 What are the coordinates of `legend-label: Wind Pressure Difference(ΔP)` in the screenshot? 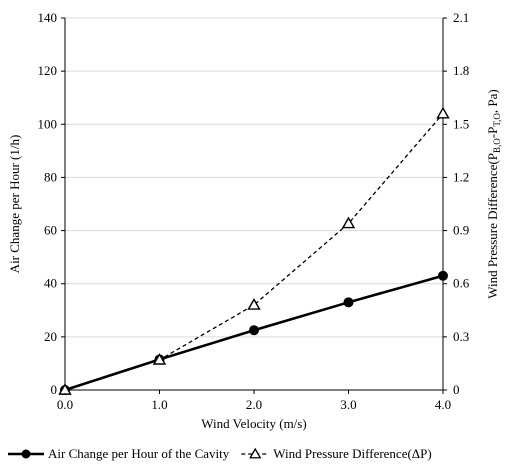 It's located at (352, 453).